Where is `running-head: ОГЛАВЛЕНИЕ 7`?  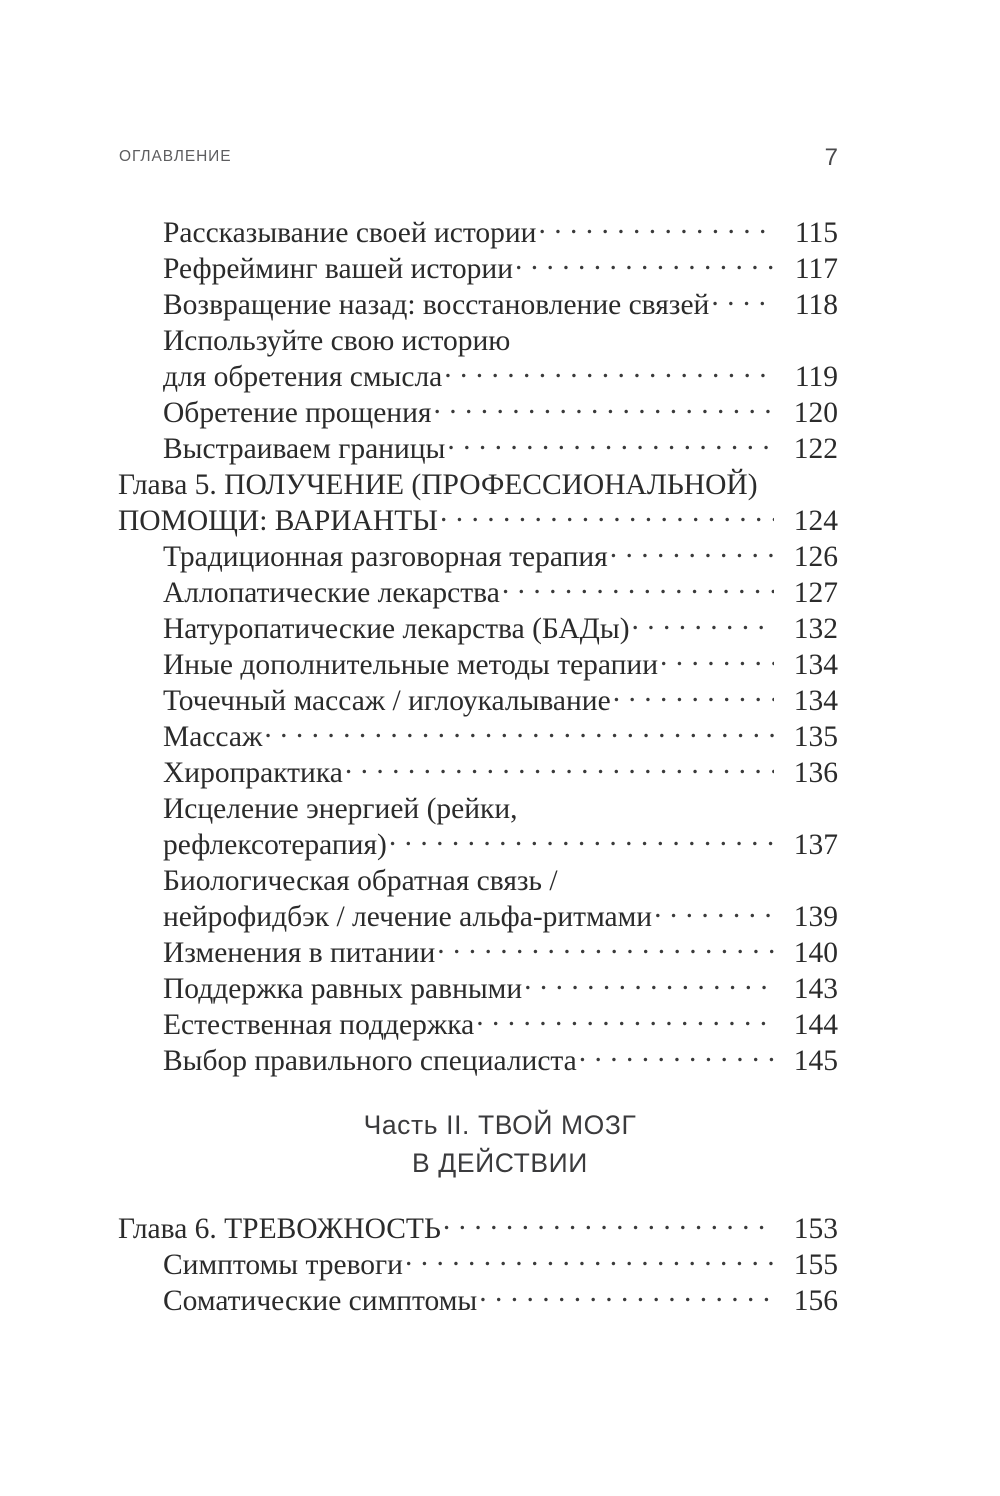
running-head: ОГЛАВЛЕНИЕ 7 is located at coordinates (489, 155).